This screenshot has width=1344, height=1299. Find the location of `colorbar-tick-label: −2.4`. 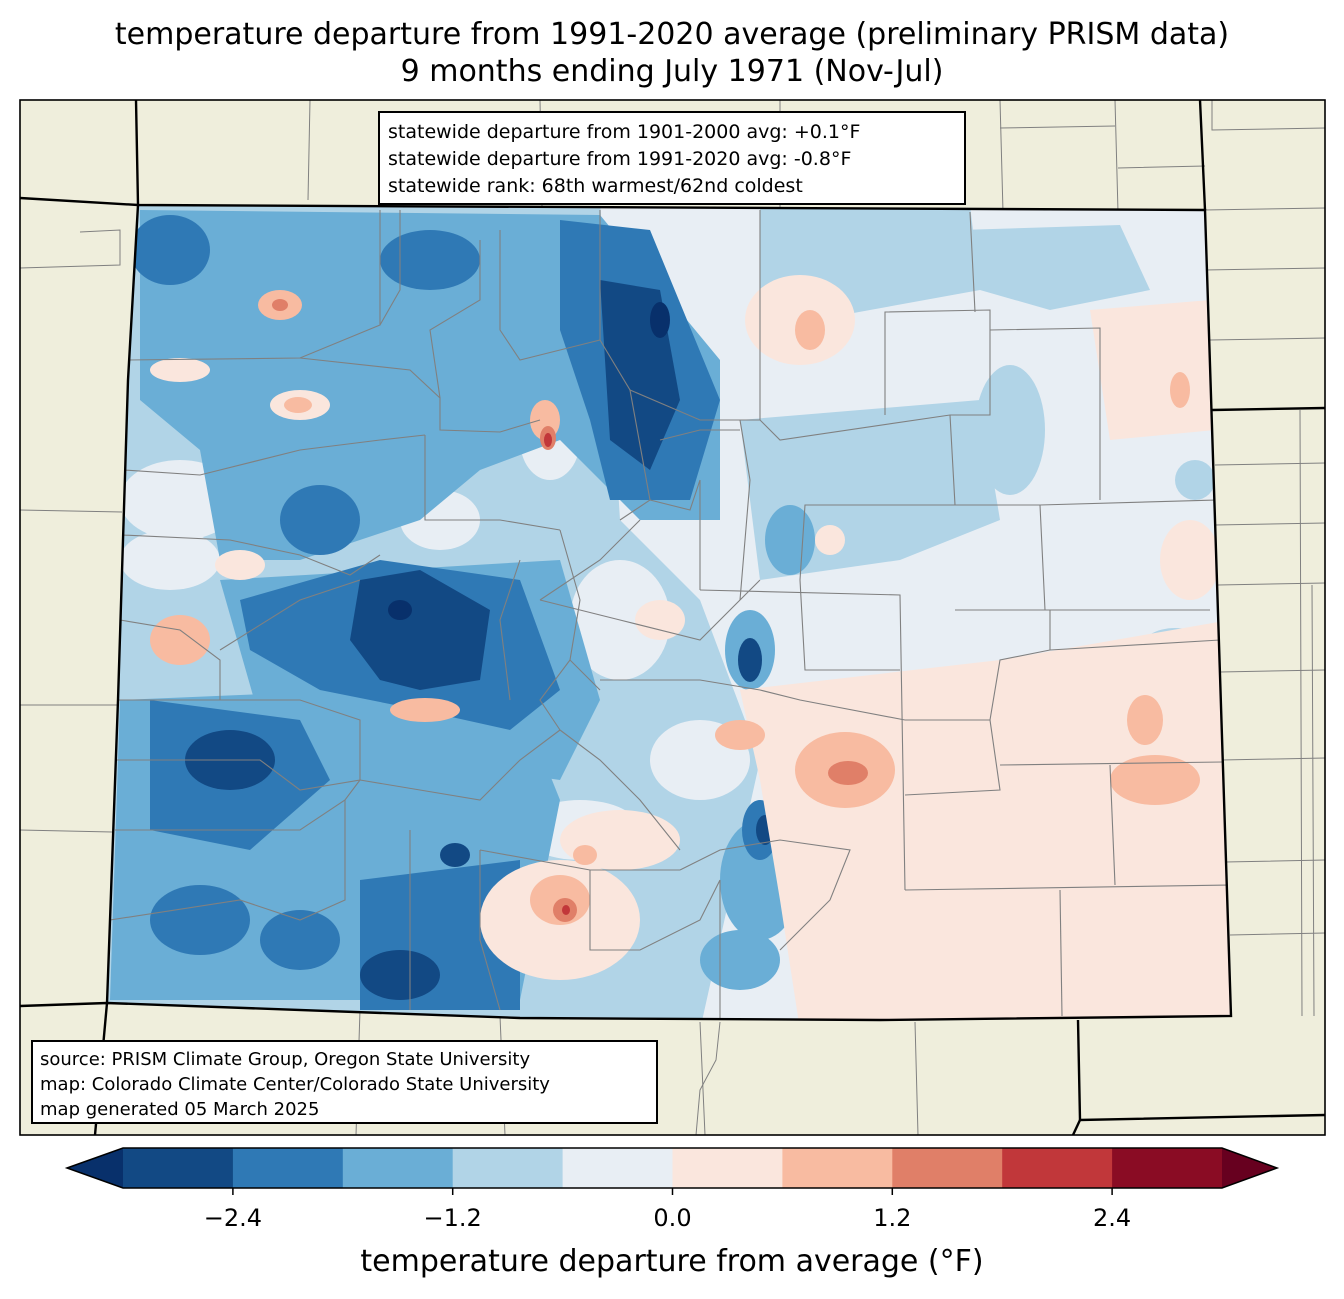

colorbar-tick-label: −2.4 is located at coordinates (233, 1218).